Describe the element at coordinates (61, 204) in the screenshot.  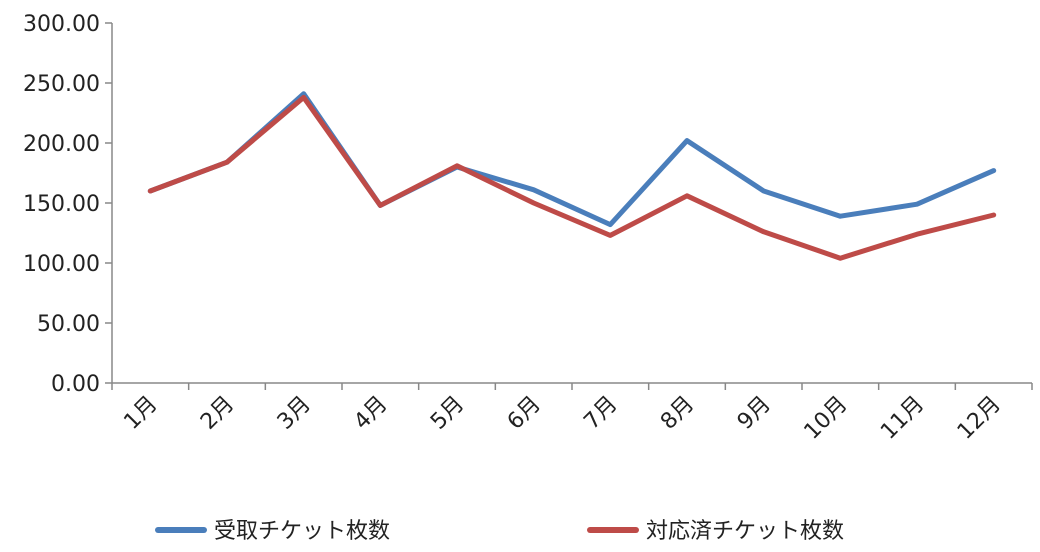
I see `y-tick-label: 150.00` at that location.